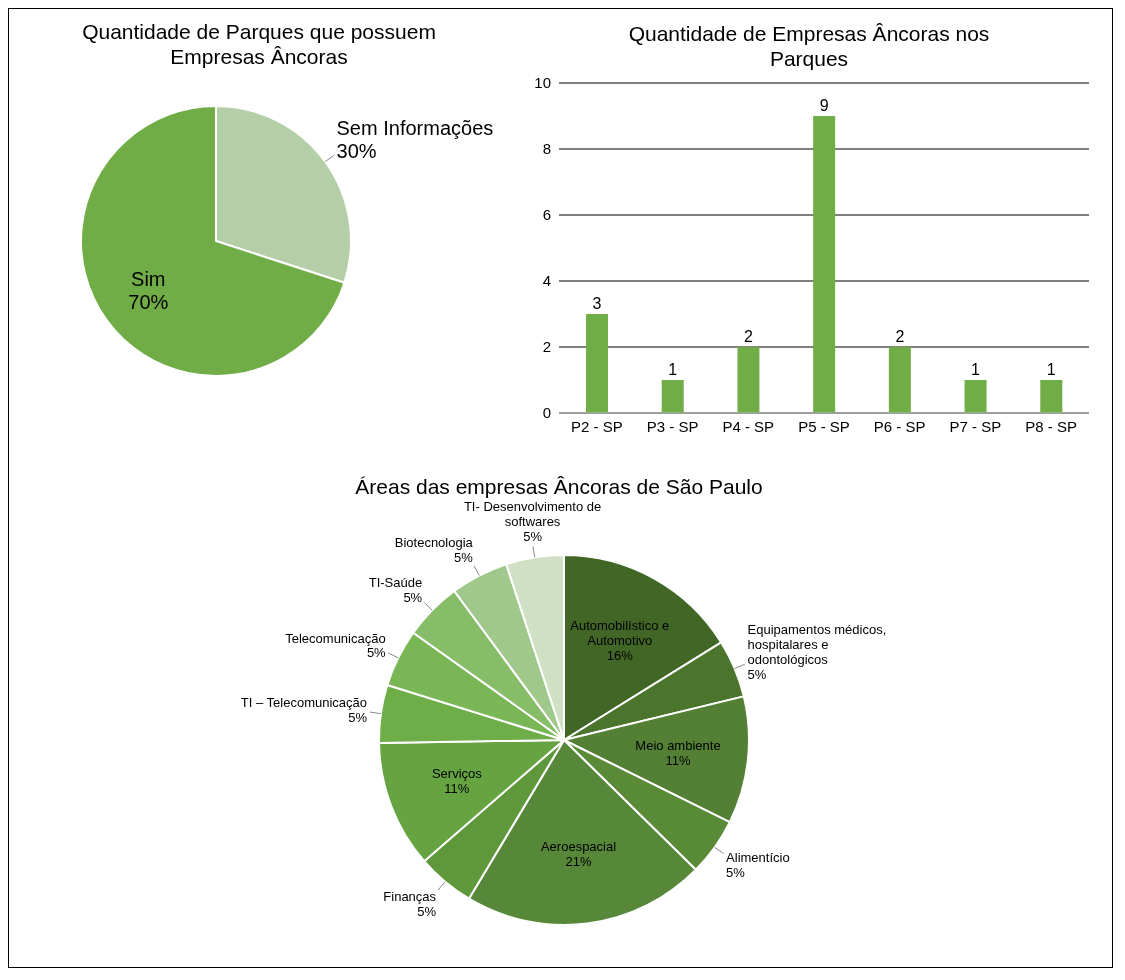 This screenshot has width=1125, height=980. What do you see at coordinates (748, 426) in the screenshot?
I see `x-tick-label: P4 - SP` at bounding box center [748, 426].